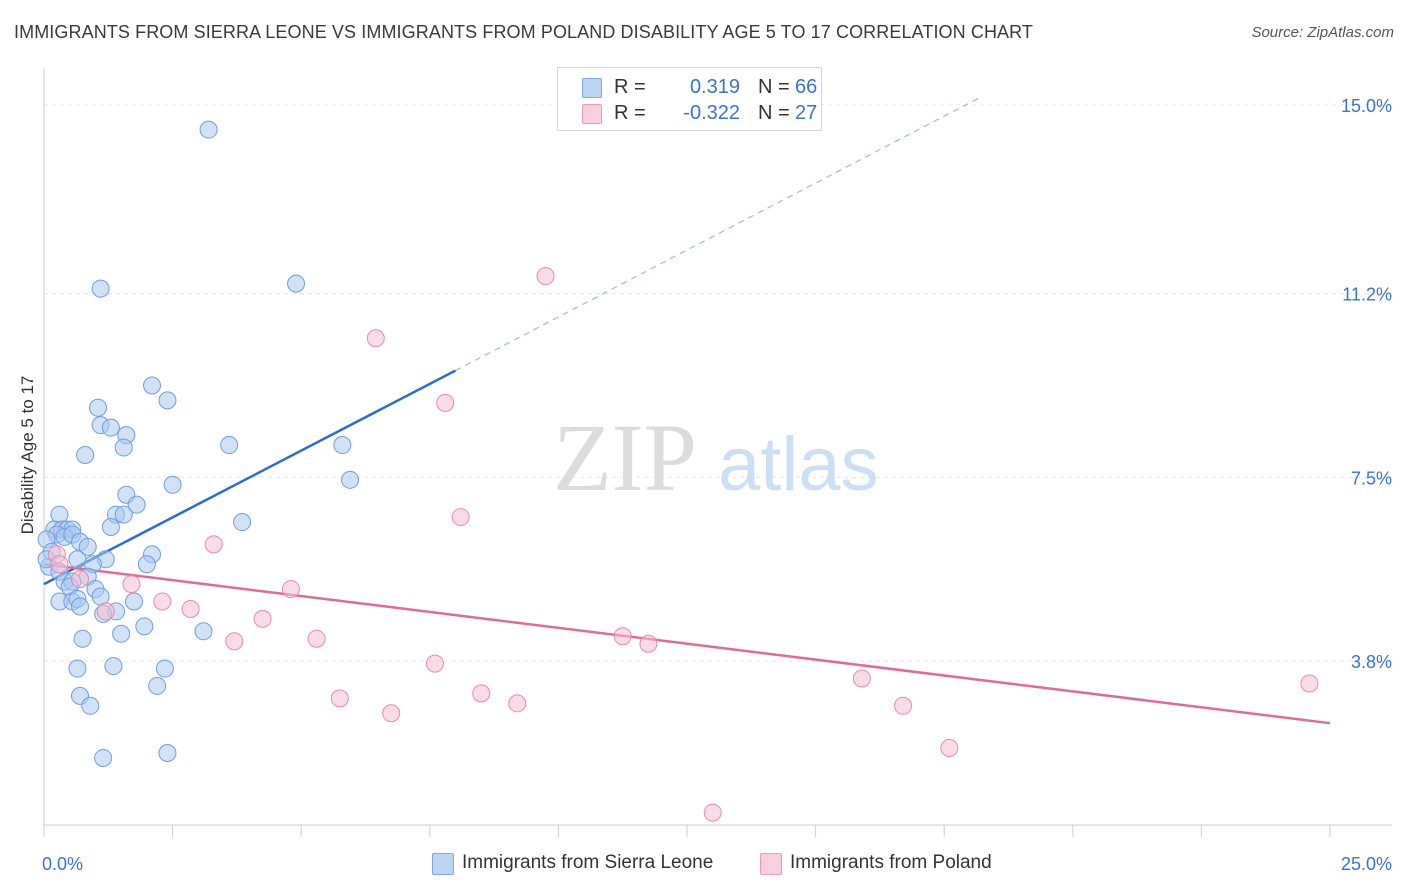 The image size is (1406, 892). Describe the element at coordinates (711, 113) in the screenshot. I see `r-value: -0.322` at that location.